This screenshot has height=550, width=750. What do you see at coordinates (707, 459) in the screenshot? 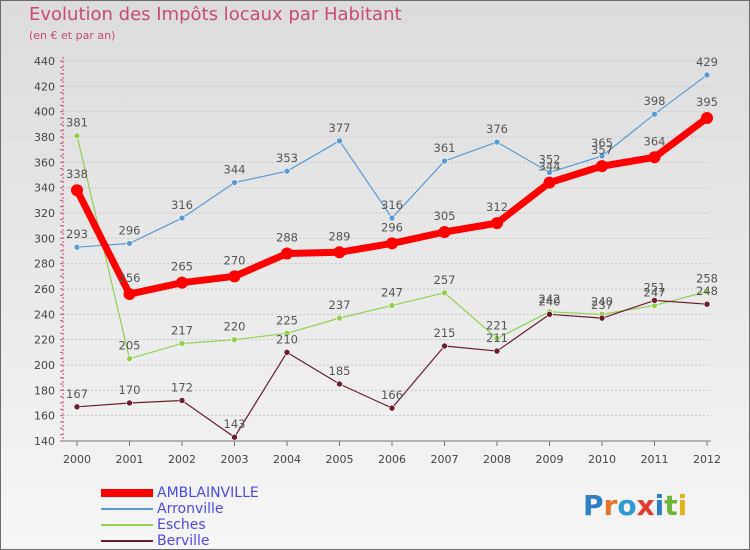
I see `x-tick-label: 2012` at bounding box center [707, 459].